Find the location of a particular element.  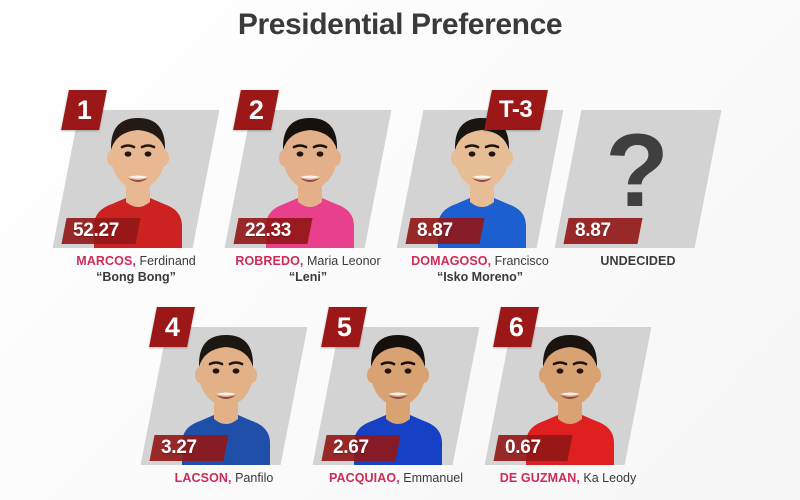

rank-badge-label: 1 is located at coordinates (84, 109).